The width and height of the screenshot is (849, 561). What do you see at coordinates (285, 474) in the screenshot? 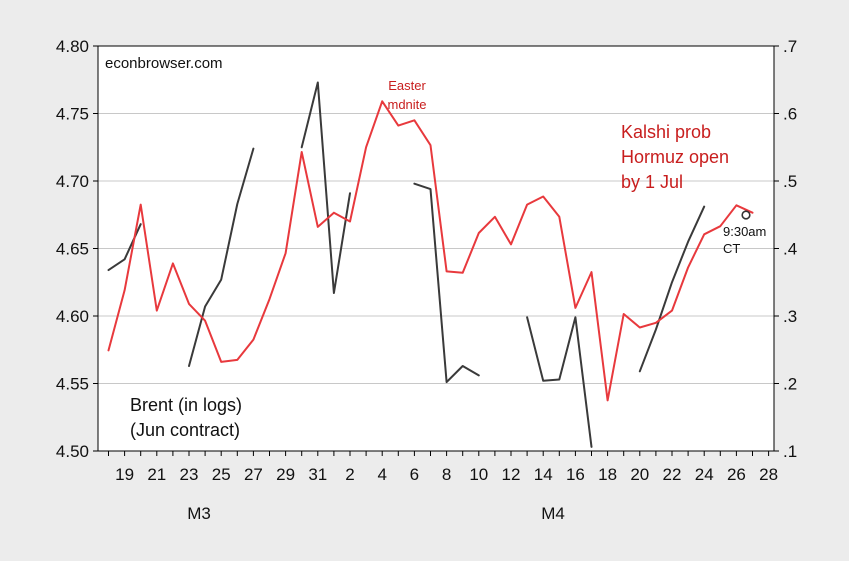
I see `x-tick-label: 29` at bounding box center [285, 474].